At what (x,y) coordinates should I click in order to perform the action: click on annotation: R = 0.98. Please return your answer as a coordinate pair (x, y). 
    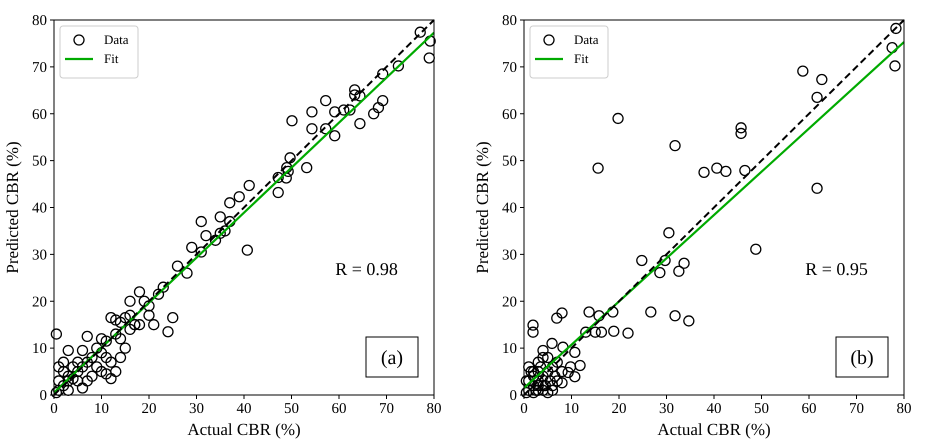
    Looking at the image, I should click on (366, 269).